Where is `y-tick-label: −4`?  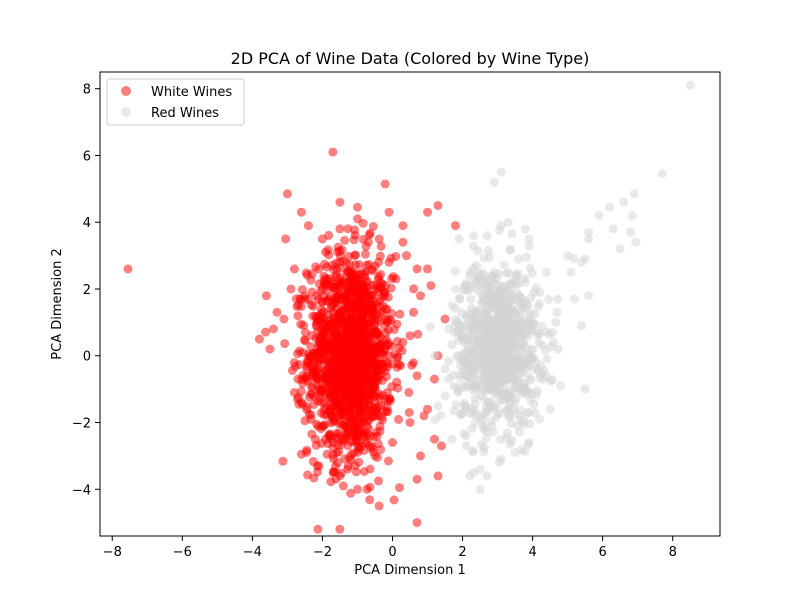 y-tick-label: −4 is located at coordinates (81, 490).